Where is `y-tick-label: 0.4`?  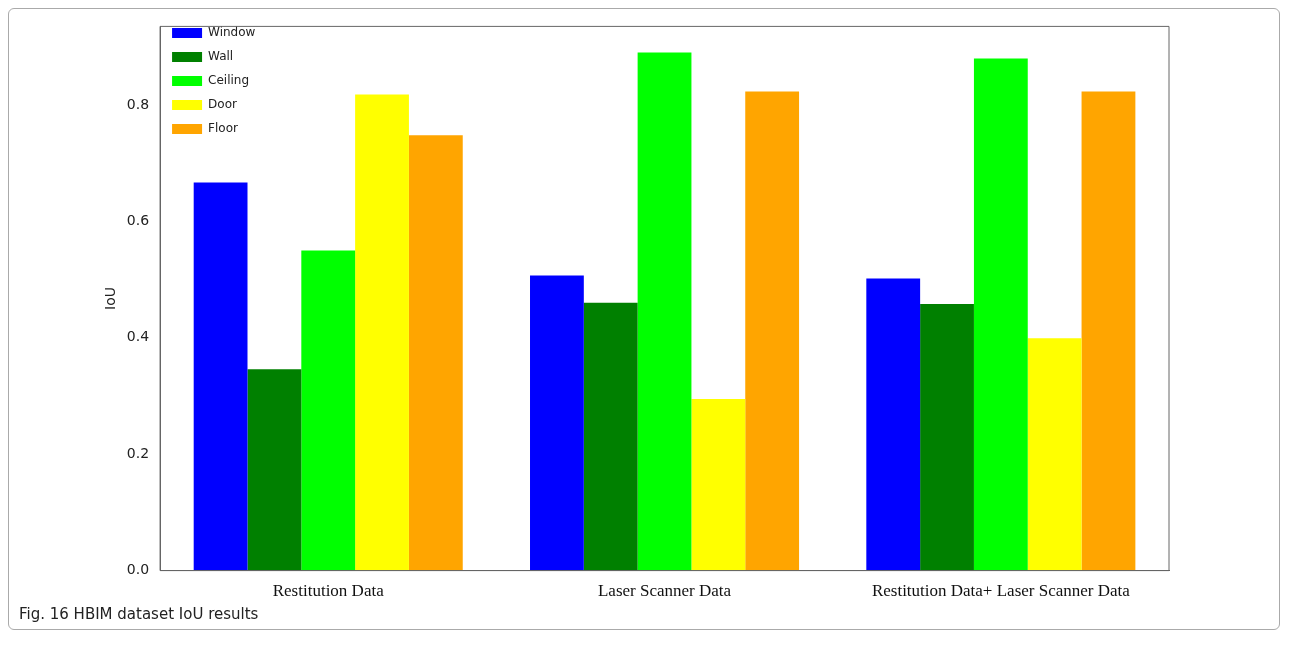 y-tick-label: 0.4 is located at coordinates (138, 336).